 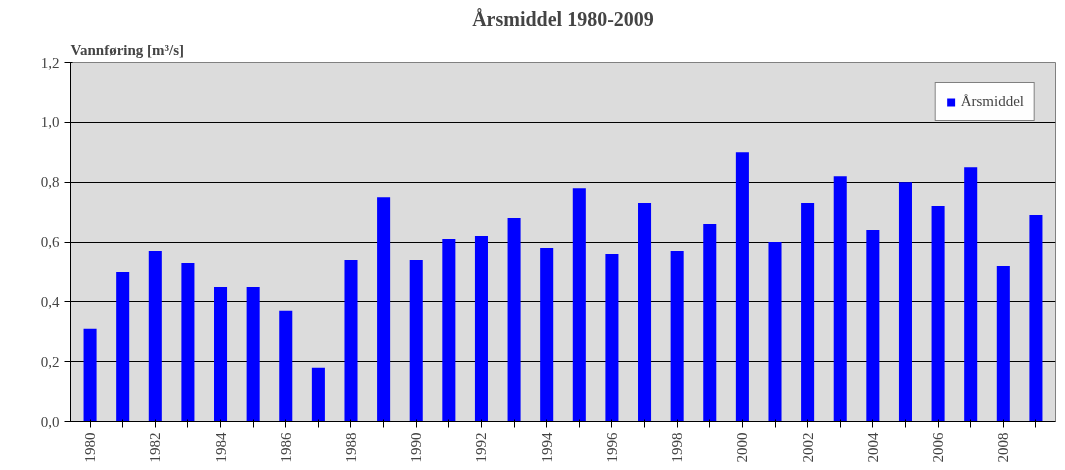 What do you see at coordinates (563, 18) in the screenshot?
I see `chart-title: Årsmiddel 1980-2009` at bounding box center [563, 18].